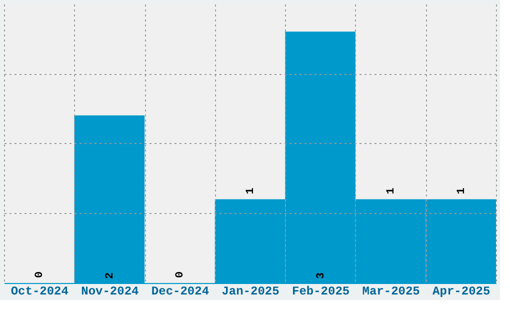  I want to click on x-tick-label: Feb-2025, so click(321, 291).